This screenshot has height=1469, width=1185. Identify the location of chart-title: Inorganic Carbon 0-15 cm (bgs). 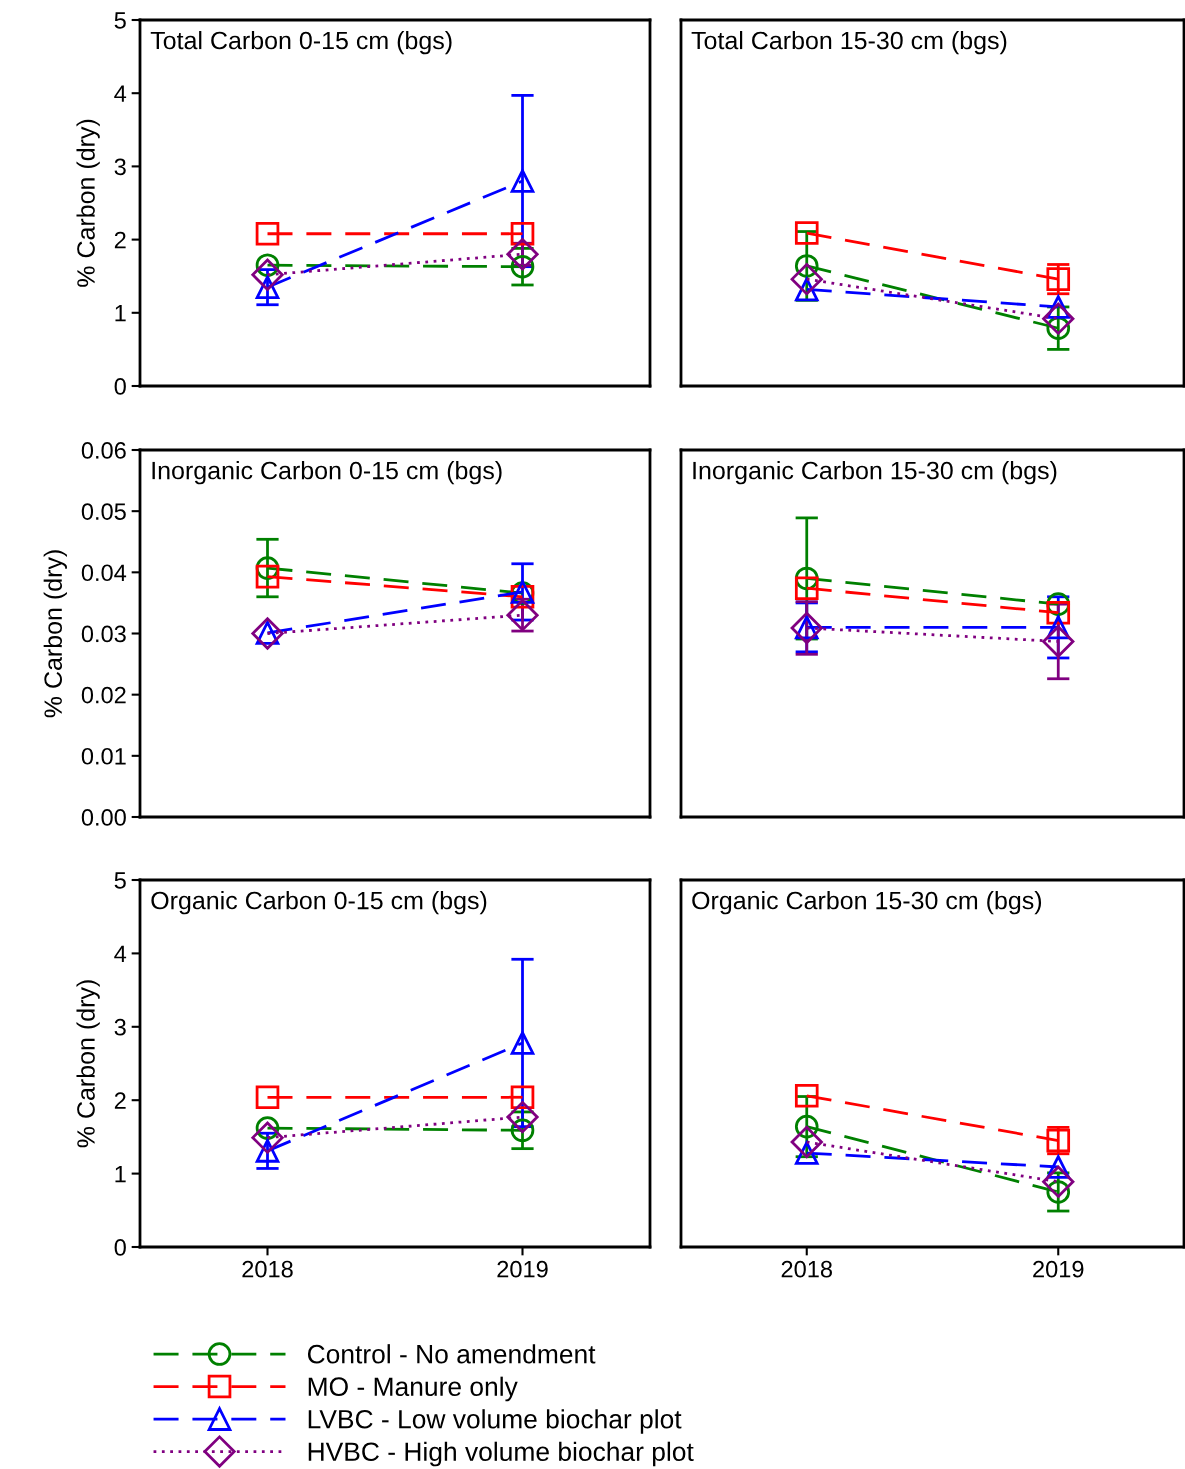
(327, 473).